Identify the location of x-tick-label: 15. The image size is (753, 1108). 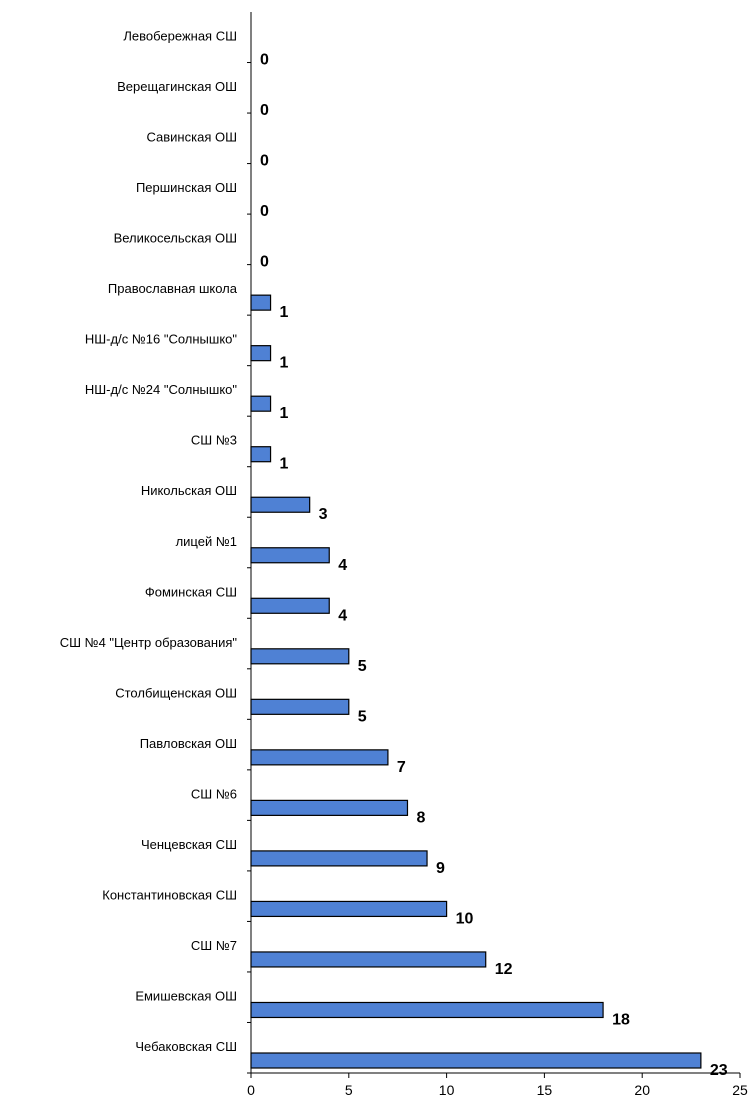
(545, 1090).